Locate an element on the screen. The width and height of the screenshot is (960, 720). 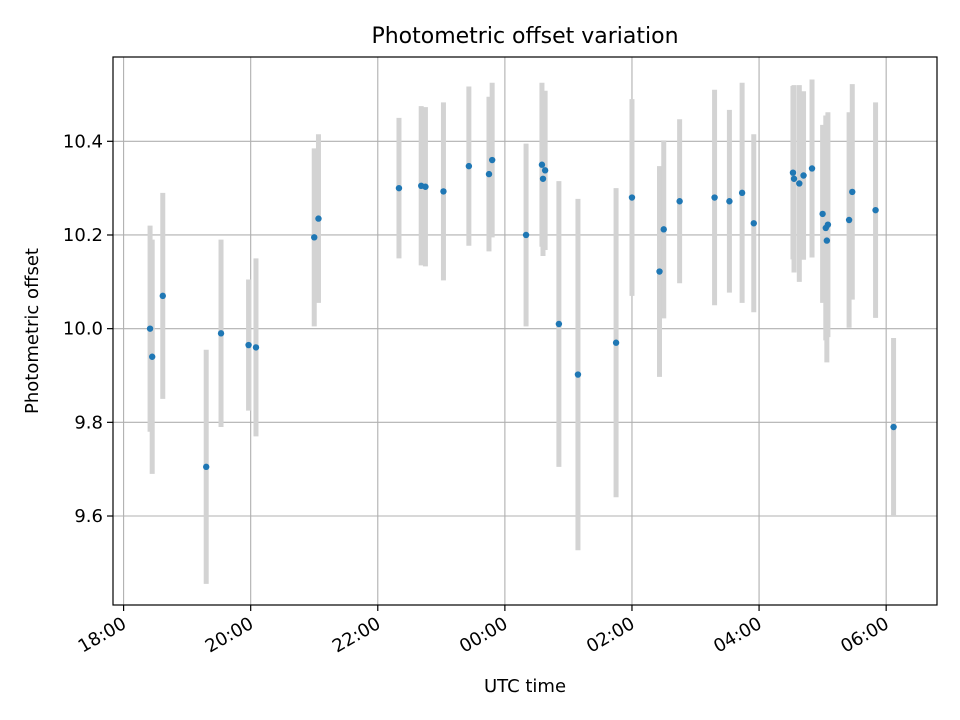
chart-title: Photometric offset variation is located at coordinates (524, 36).